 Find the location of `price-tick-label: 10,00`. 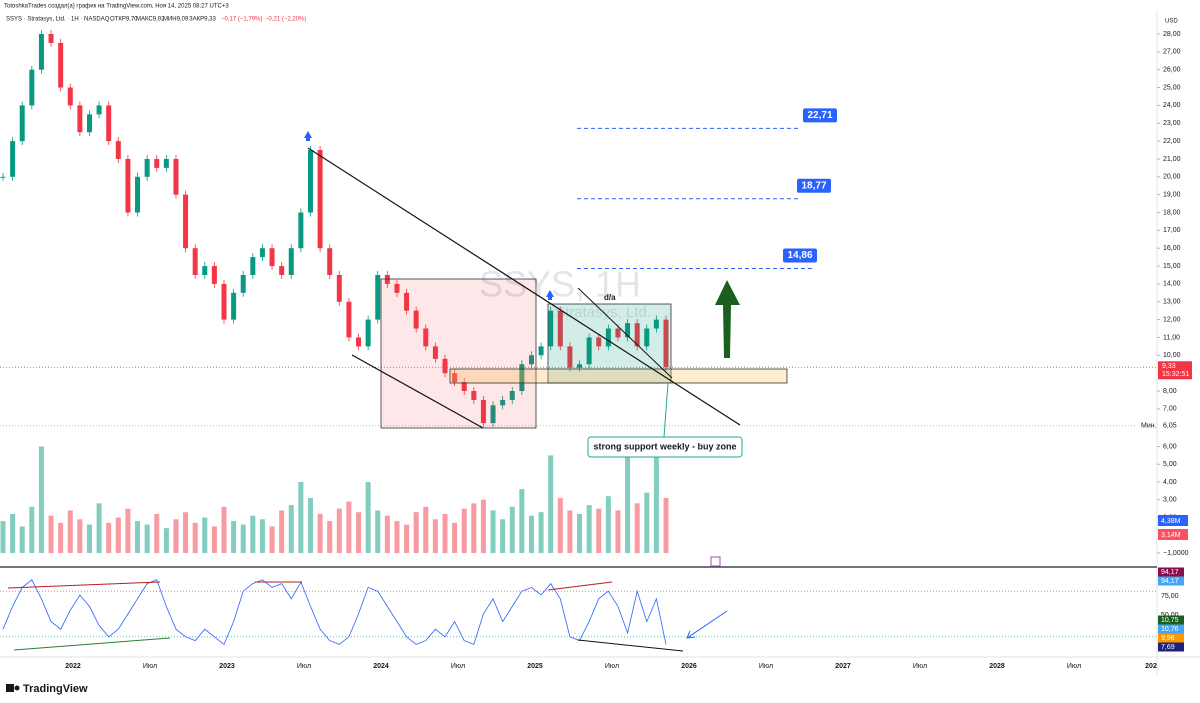

price-tick-label: 10,00 is located at coordinates (1172, 355).